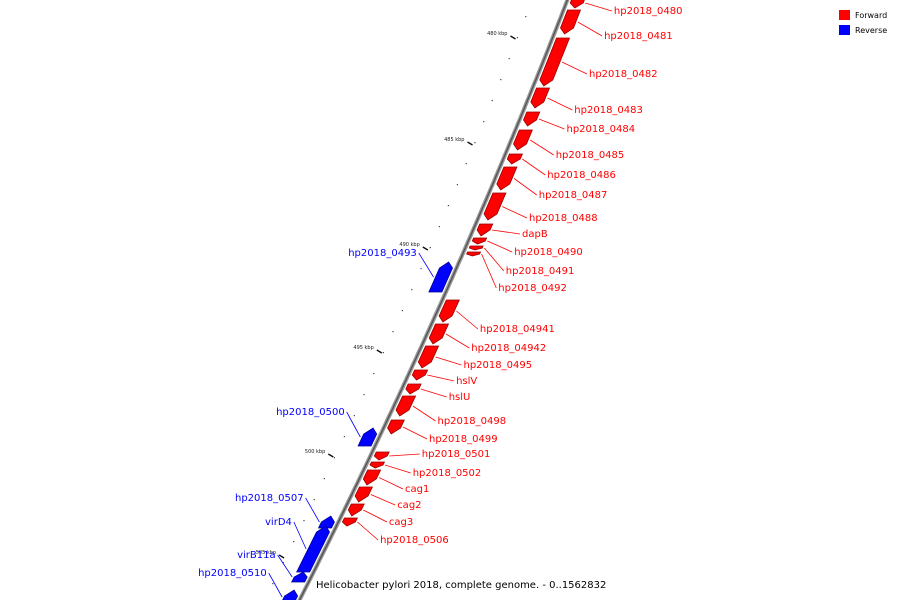  I want to click on legend: Forward Reverse, so click(863, 22).